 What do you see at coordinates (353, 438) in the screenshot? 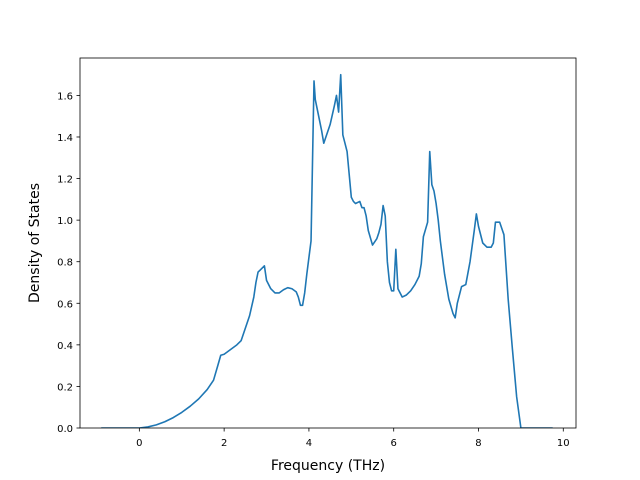
I see `x-axis: 0 2 4 6 8 10` at bounding box center [353, 438].